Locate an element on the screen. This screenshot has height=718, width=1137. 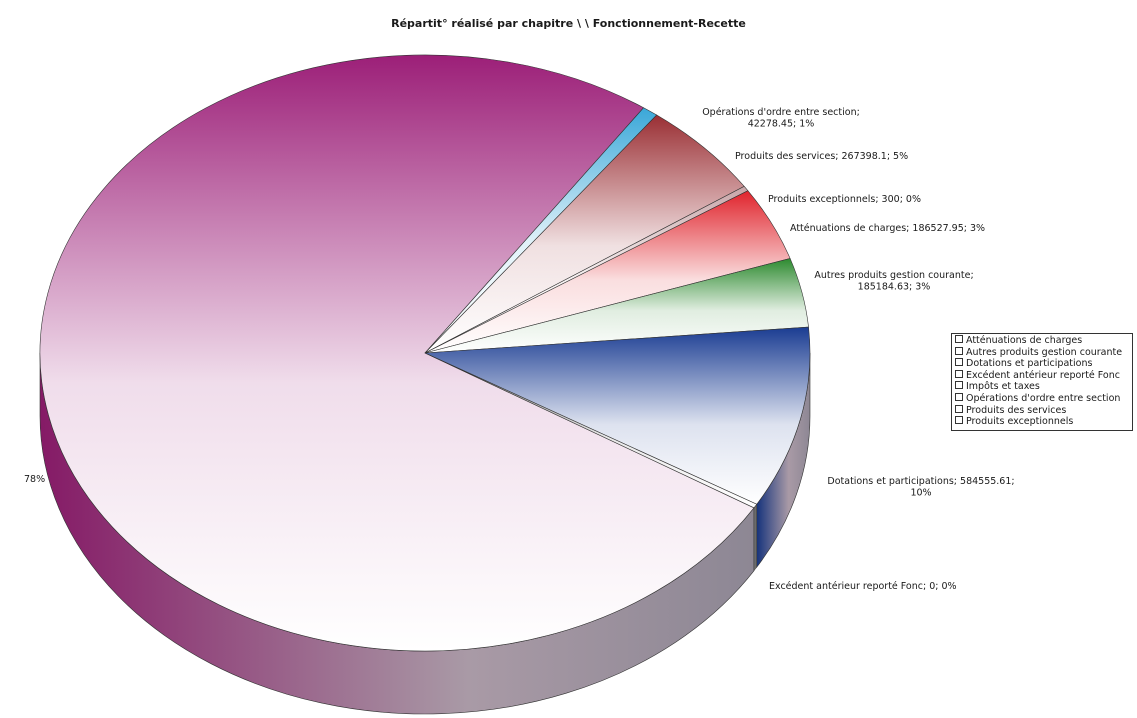
legend-item: Dotations et participations is located at coordinates (1042, 364).